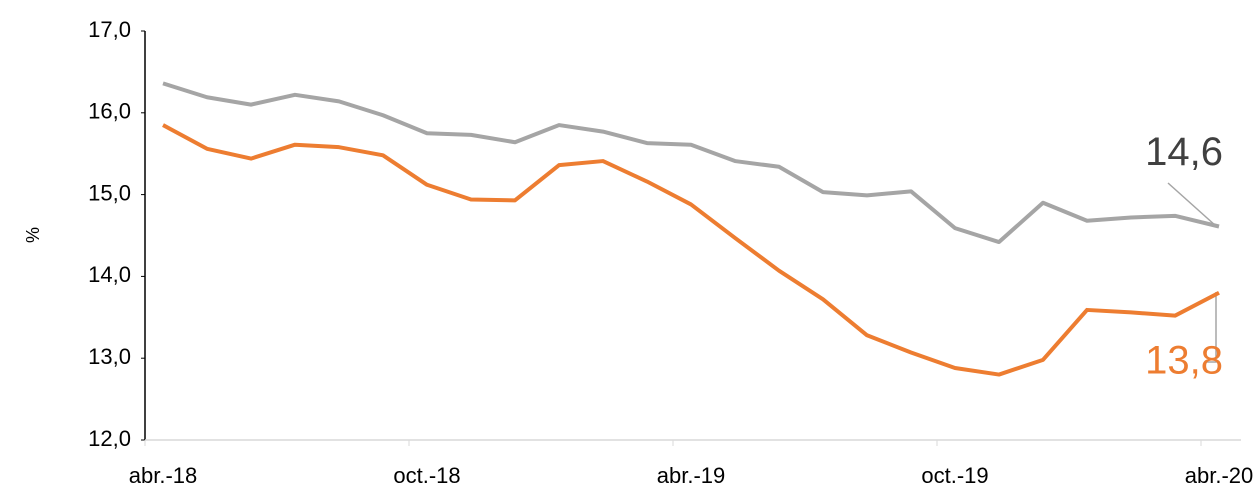 This screenshot has height=503, width=1255. I want to click on x-tick-label: oct.-18, so click(426, 475).